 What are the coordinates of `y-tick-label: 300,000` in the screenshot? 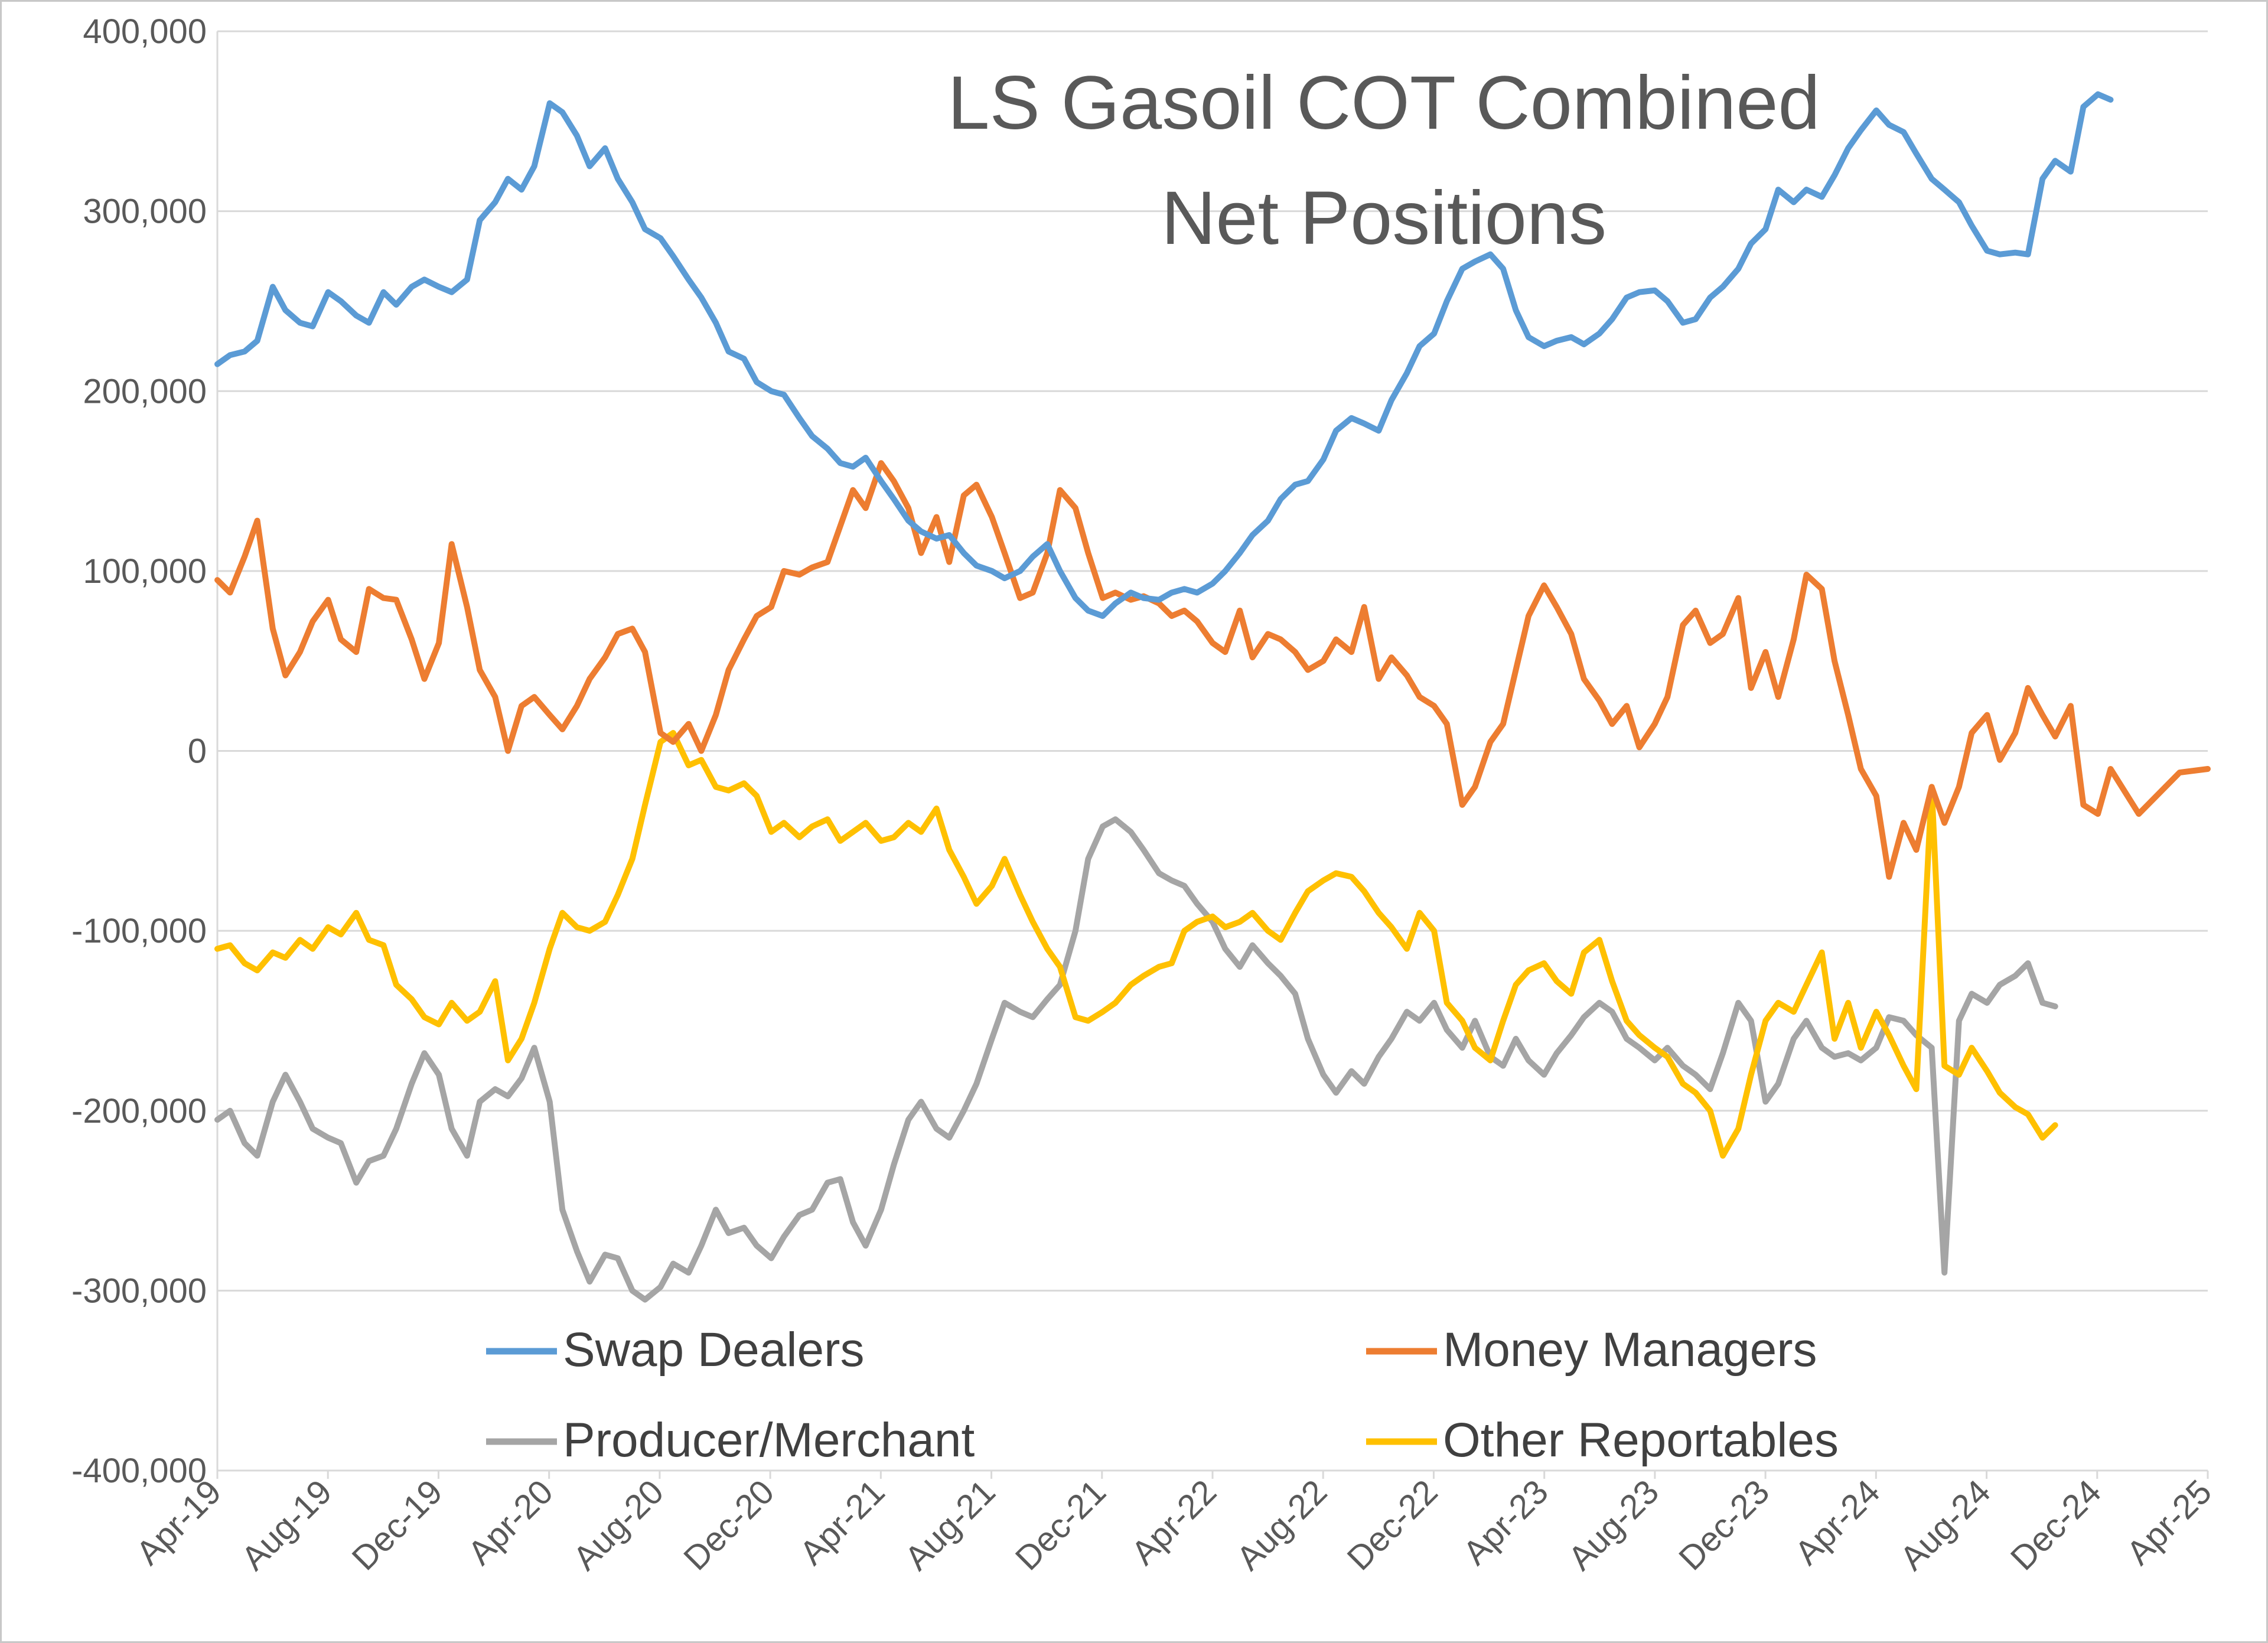 It's located at (145, 212).